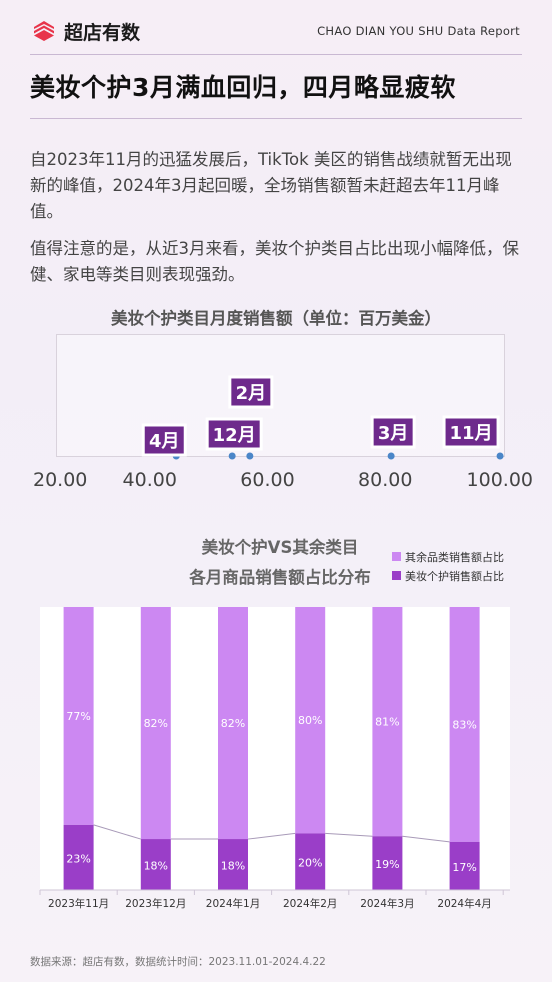  I want to click on logo: 超店有数, so click(85, 31).